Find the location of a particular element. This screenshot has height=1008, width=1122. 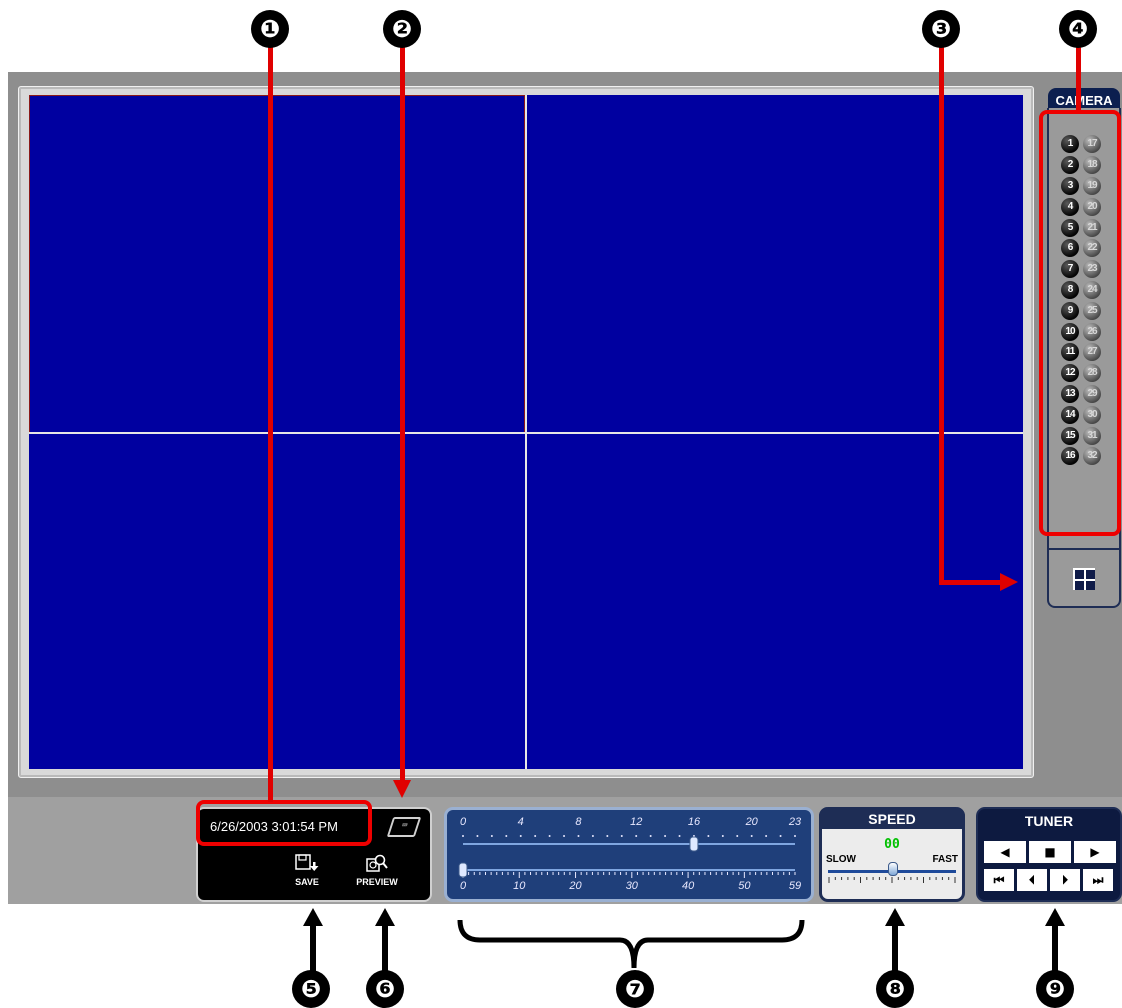

minute-label: 40 is located at coordinates (688, 886).